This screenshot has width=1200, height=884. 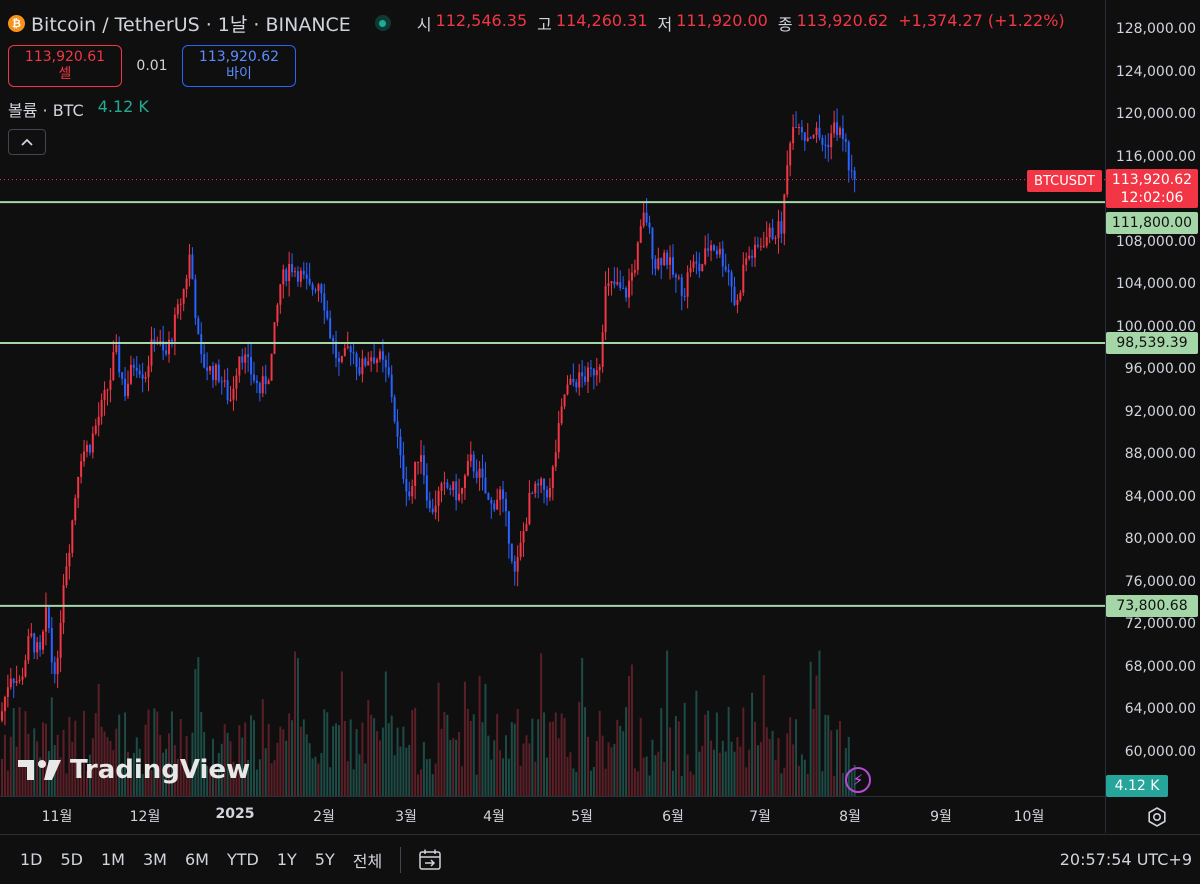 I want to click on volume-axis-label: 4.12 K, so click(x=1137, y=786).